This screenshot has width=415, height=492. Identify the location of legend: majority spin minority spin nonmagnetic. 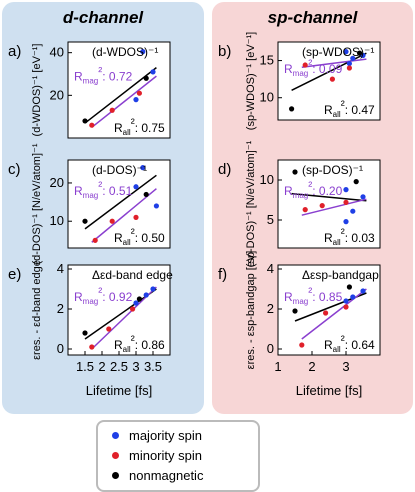
(178, 456).